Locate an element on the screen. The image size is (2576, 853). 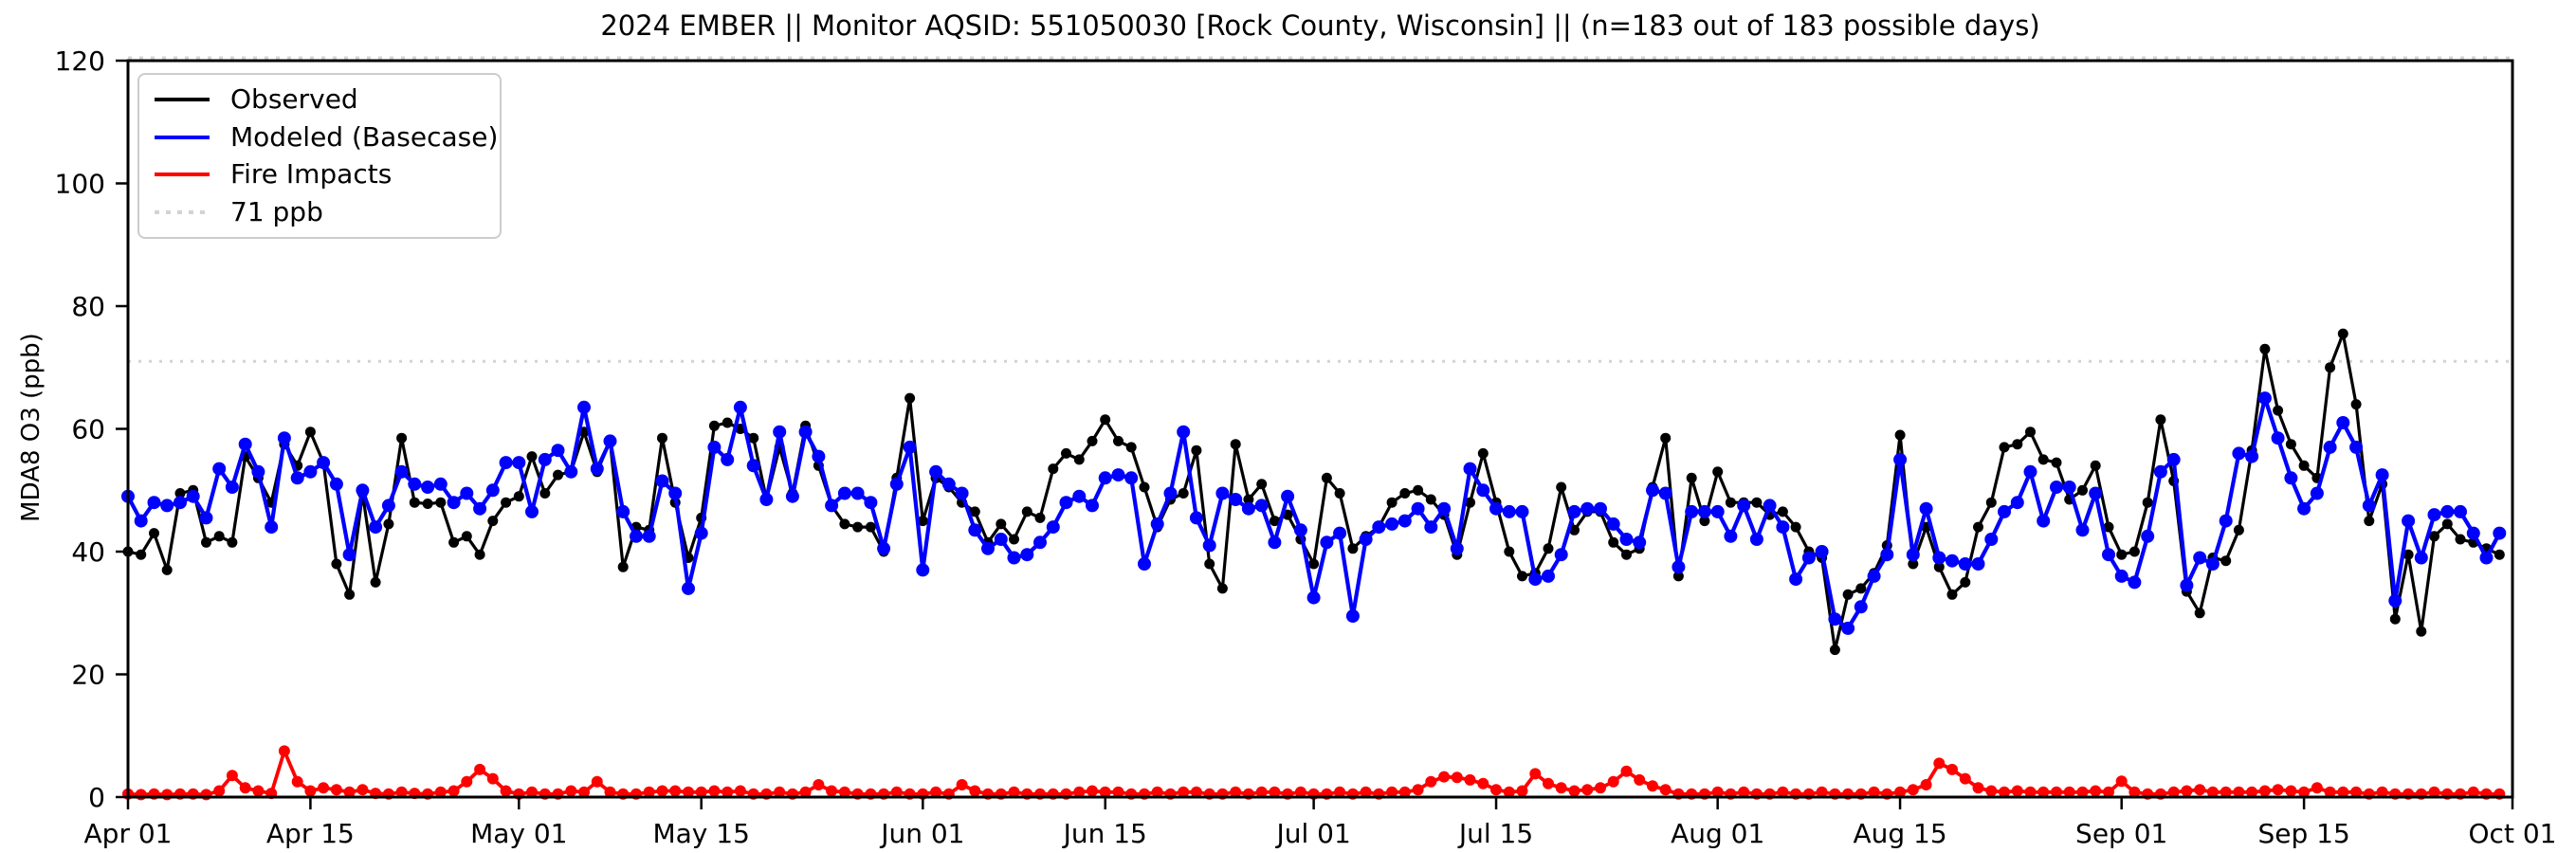
legend-swatch is located at coordinates (182, 212).